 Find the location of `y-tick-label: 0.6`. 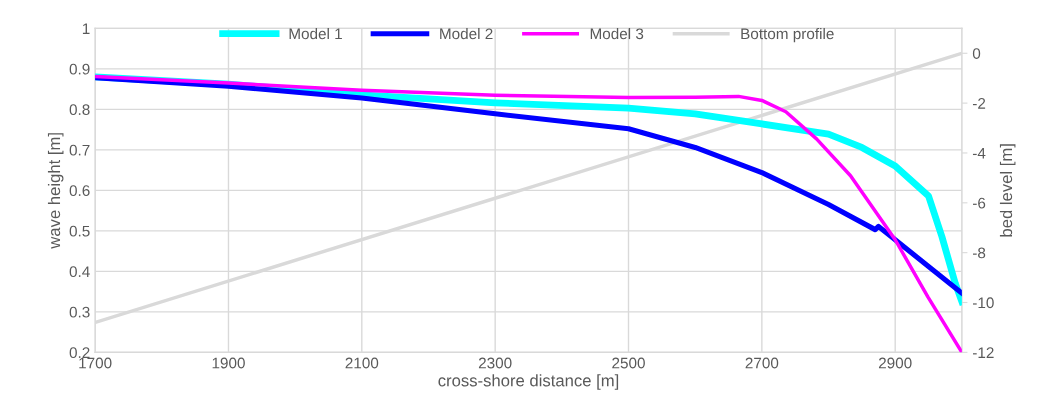

y-tick-label: 0.6 is located at coordinates (79, 191).